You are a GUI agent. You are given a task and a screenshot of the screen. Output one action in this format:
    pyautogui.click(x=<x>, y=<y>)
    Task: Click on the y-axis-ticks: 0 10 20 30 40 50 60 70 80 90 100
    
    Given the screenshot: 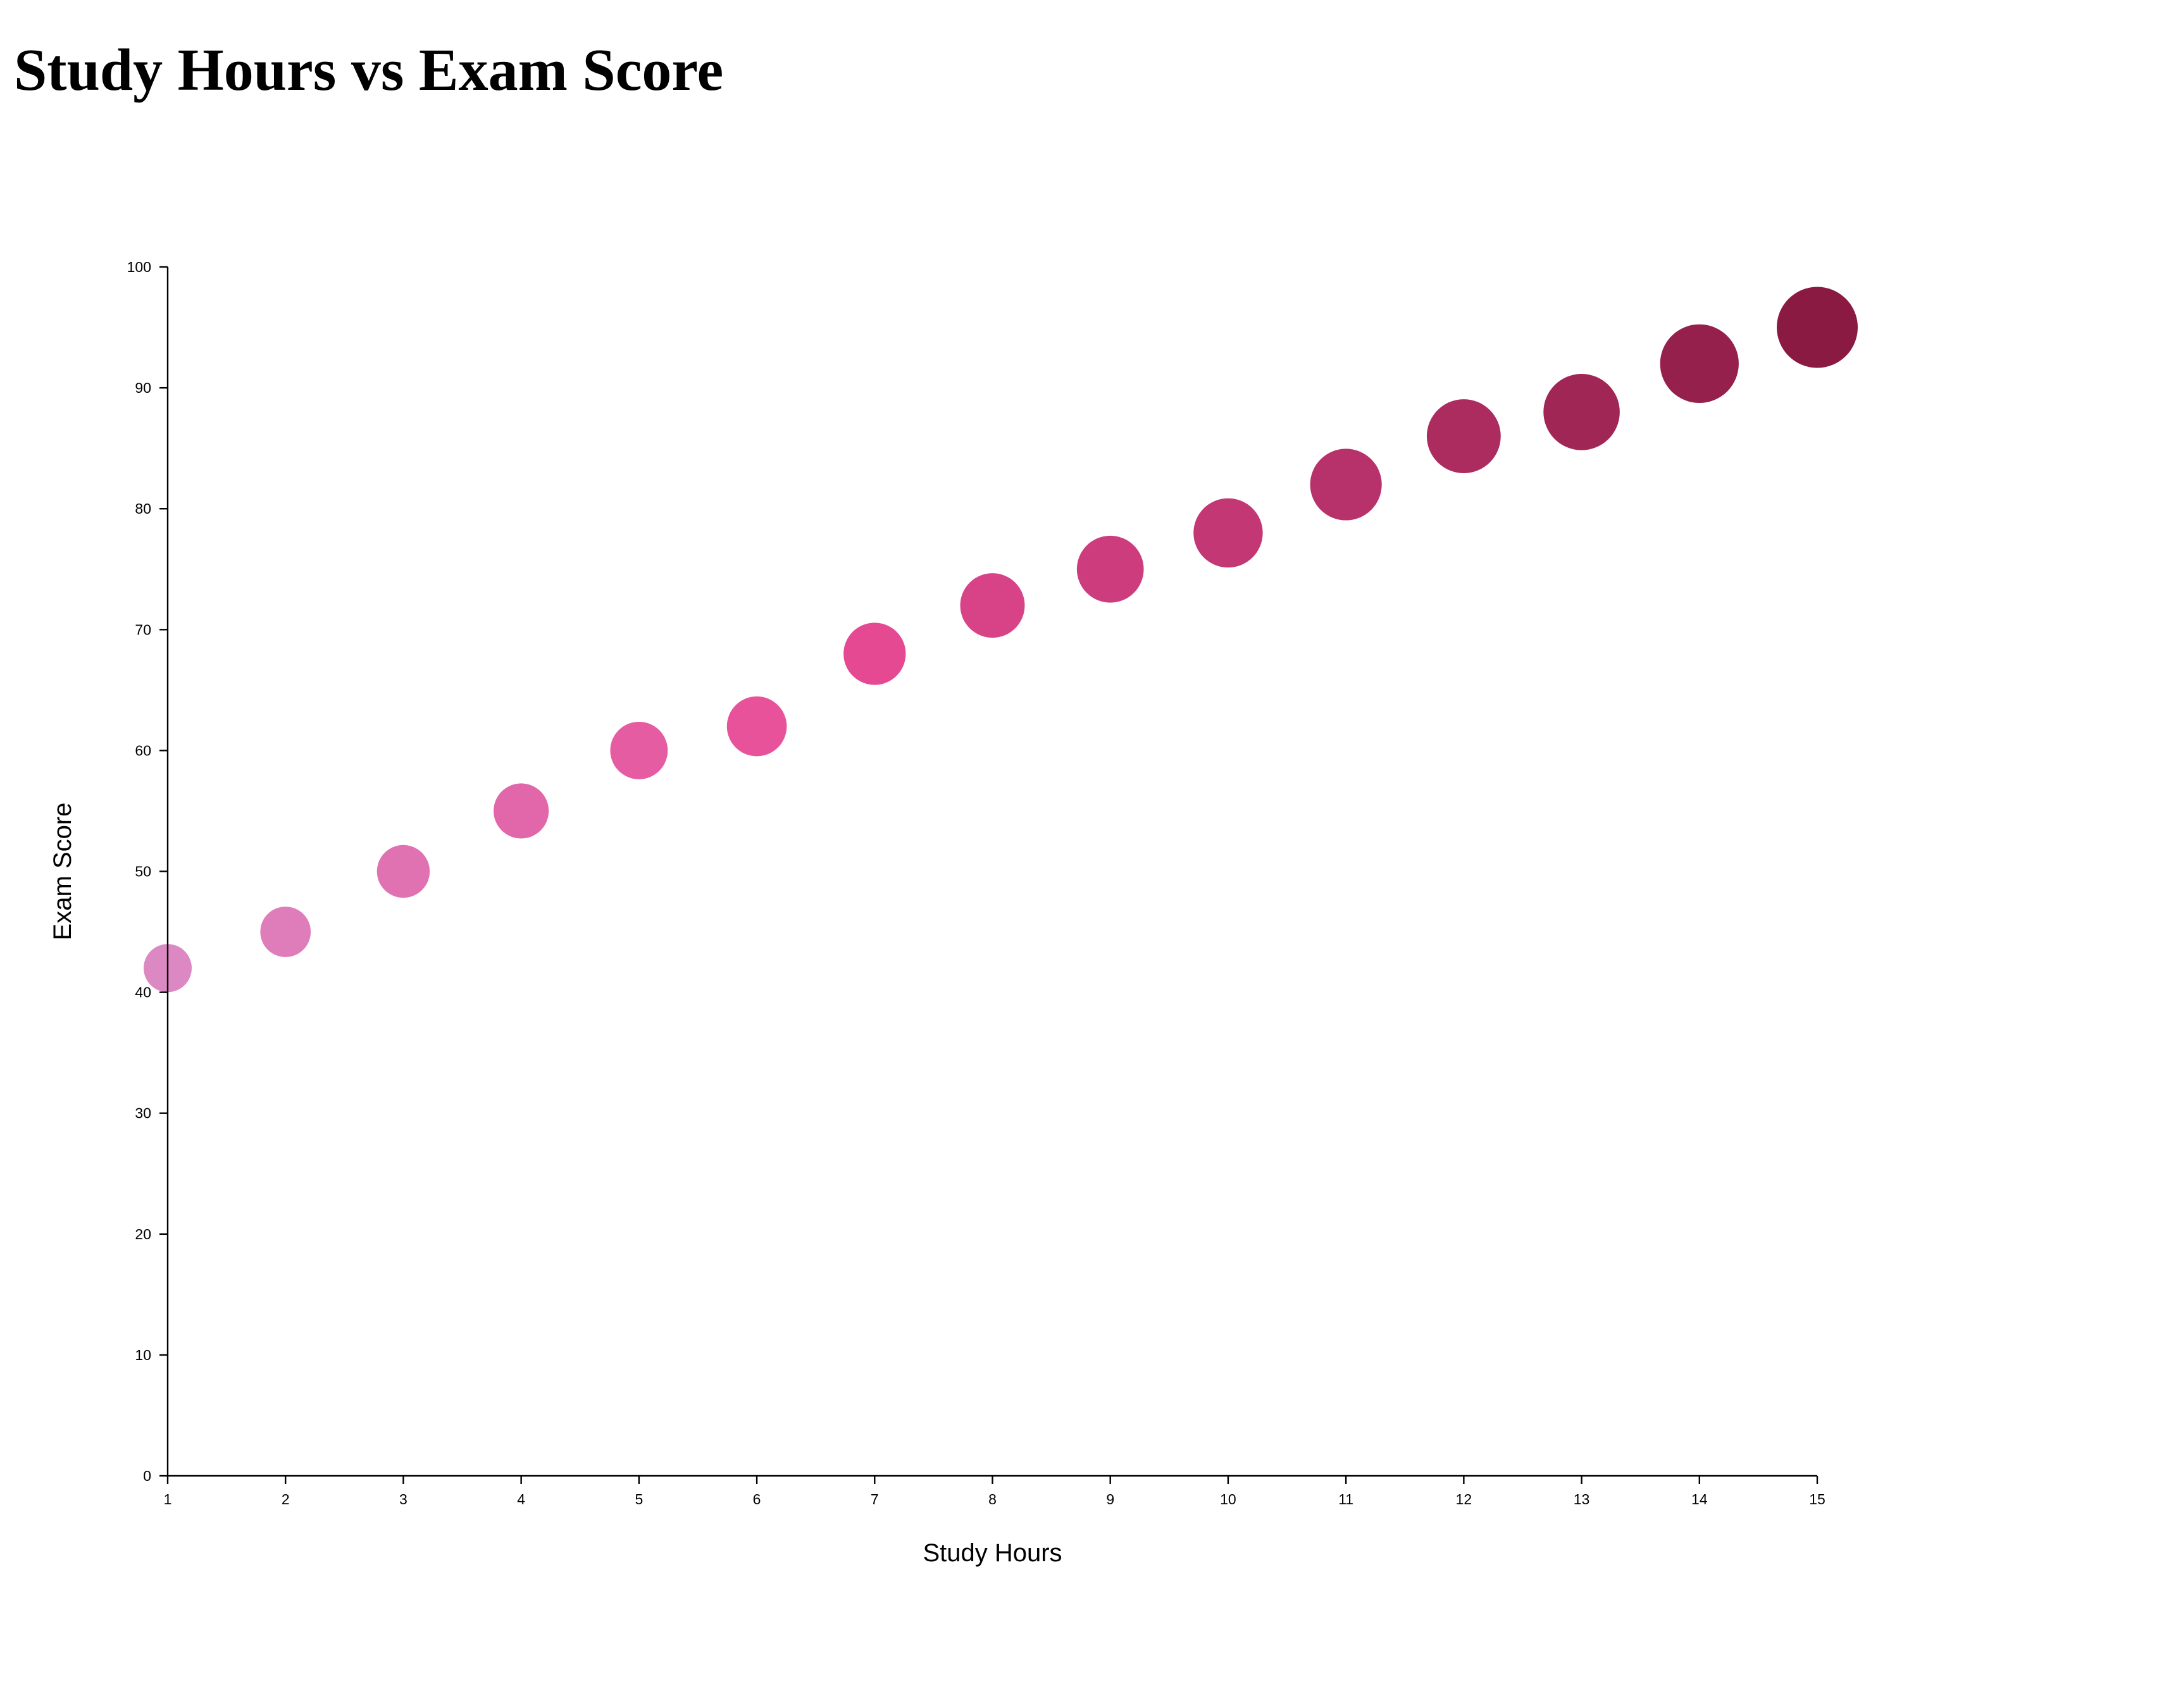 What is the action you would take?
    pyautogui.click(x=147, y=871)
    